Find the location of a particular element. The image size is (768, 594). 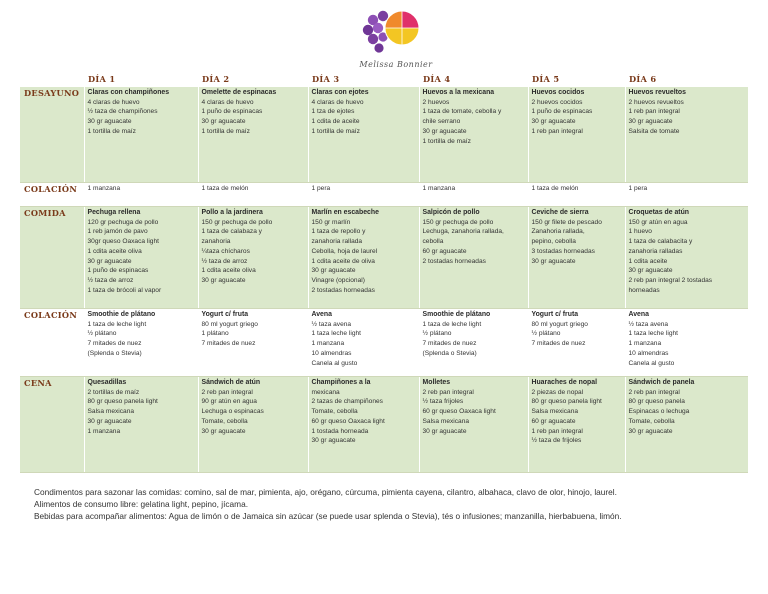

ingredient-line: Tomate, cebolla is located at coordinates (651, 421).